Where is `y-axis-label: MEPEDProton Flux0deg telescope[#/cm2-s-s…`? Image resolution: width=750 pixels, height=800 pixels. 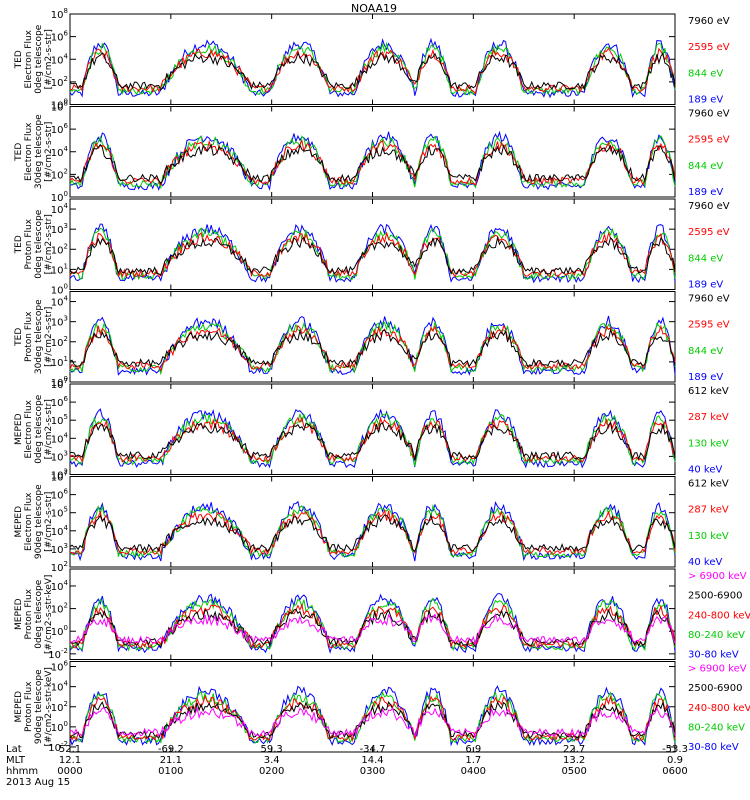
y-axis-label: MEPEDProton Flux0deg telescope[#/cm2-s-s… is located at coordinates (34, 614).